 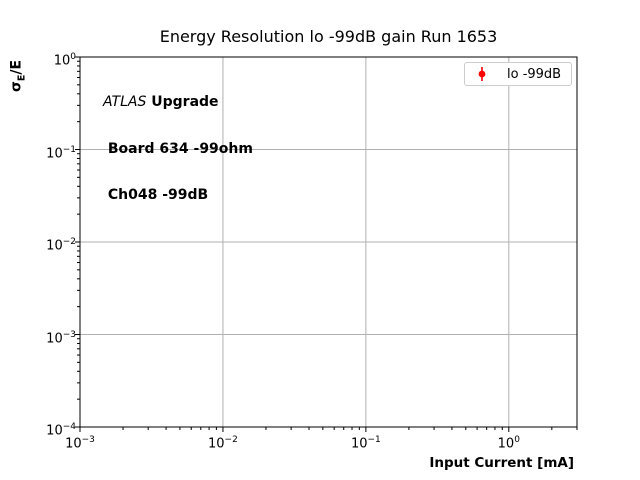 What do you see at coordinates (61, 337) in the screenshot?
I see `y-tick-label: 10⁻³` at bounding box center [61, 337].